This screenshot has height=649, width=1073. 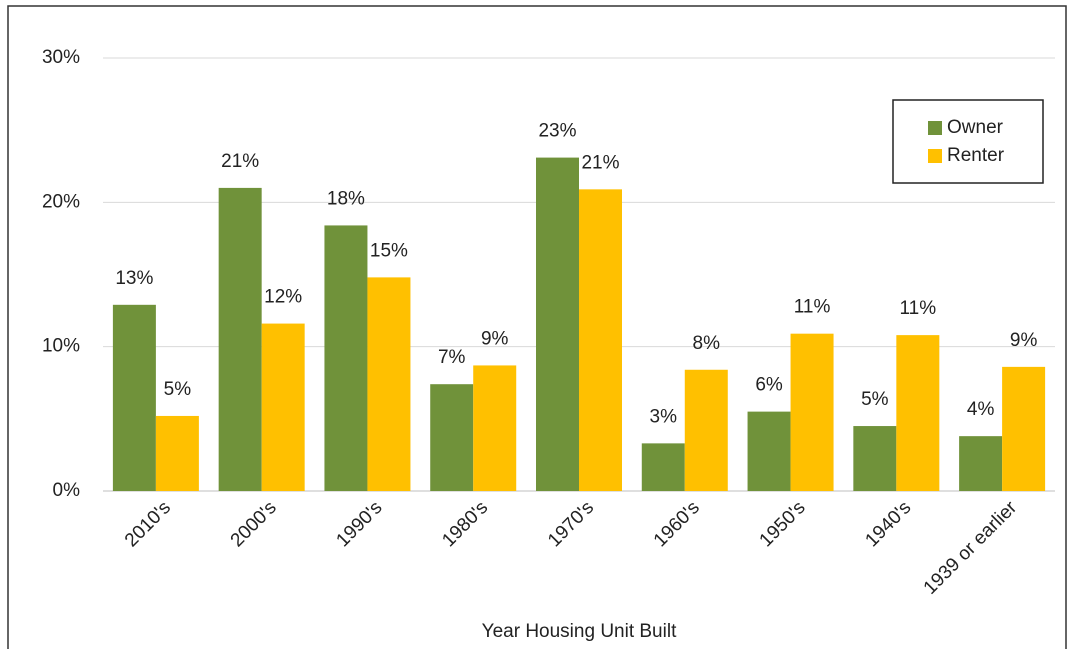 I want to click on y-tick-label: 10%, so click(x=61, y=346).